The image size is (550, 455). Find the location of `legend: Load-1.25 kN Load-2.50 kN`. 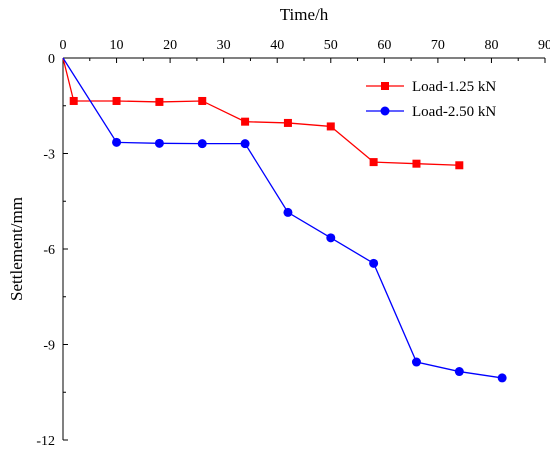

legend: Load-1.25 kN Load-2.50 kN is located at coordinates (431, 99).